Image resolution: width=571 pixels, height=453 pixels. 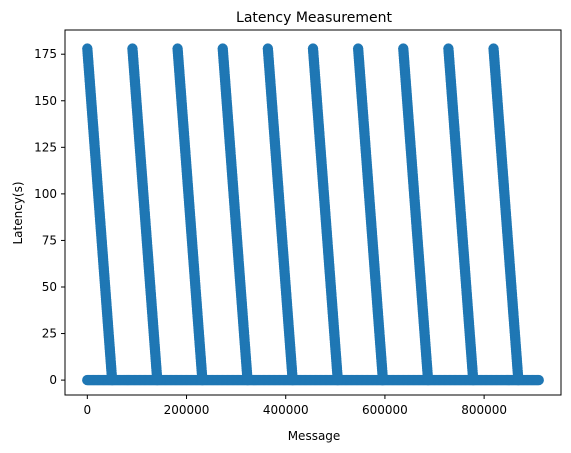 I want to click on y-tick-label: 125, so click(x=45, y=147).